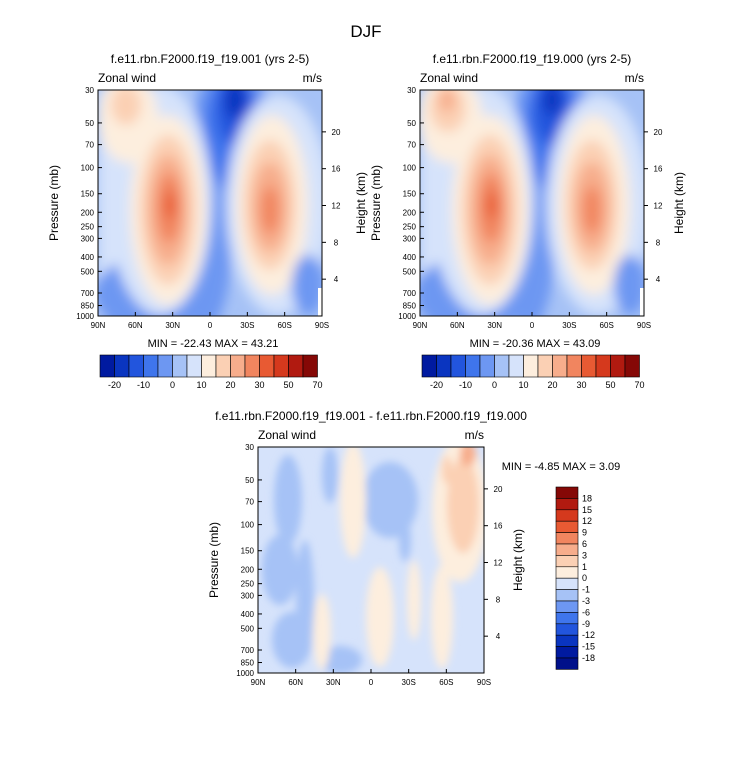 Image resolution: width=733 pixels, height=773 pixels. What do you see at coordinates (213, 344) in the screenshot?
I see `panel-1-min-max: MIN = -22.43 MAX = 43.21` at bounding box center [213, 344].